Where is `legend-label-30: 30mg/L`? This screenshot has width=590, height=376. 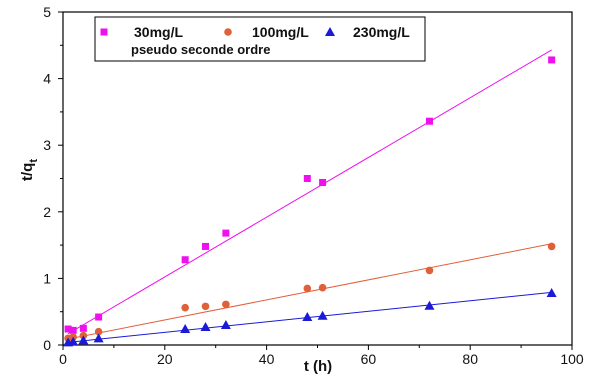 legend-label-30: 30mg/L is located at coordinates (158, 32).